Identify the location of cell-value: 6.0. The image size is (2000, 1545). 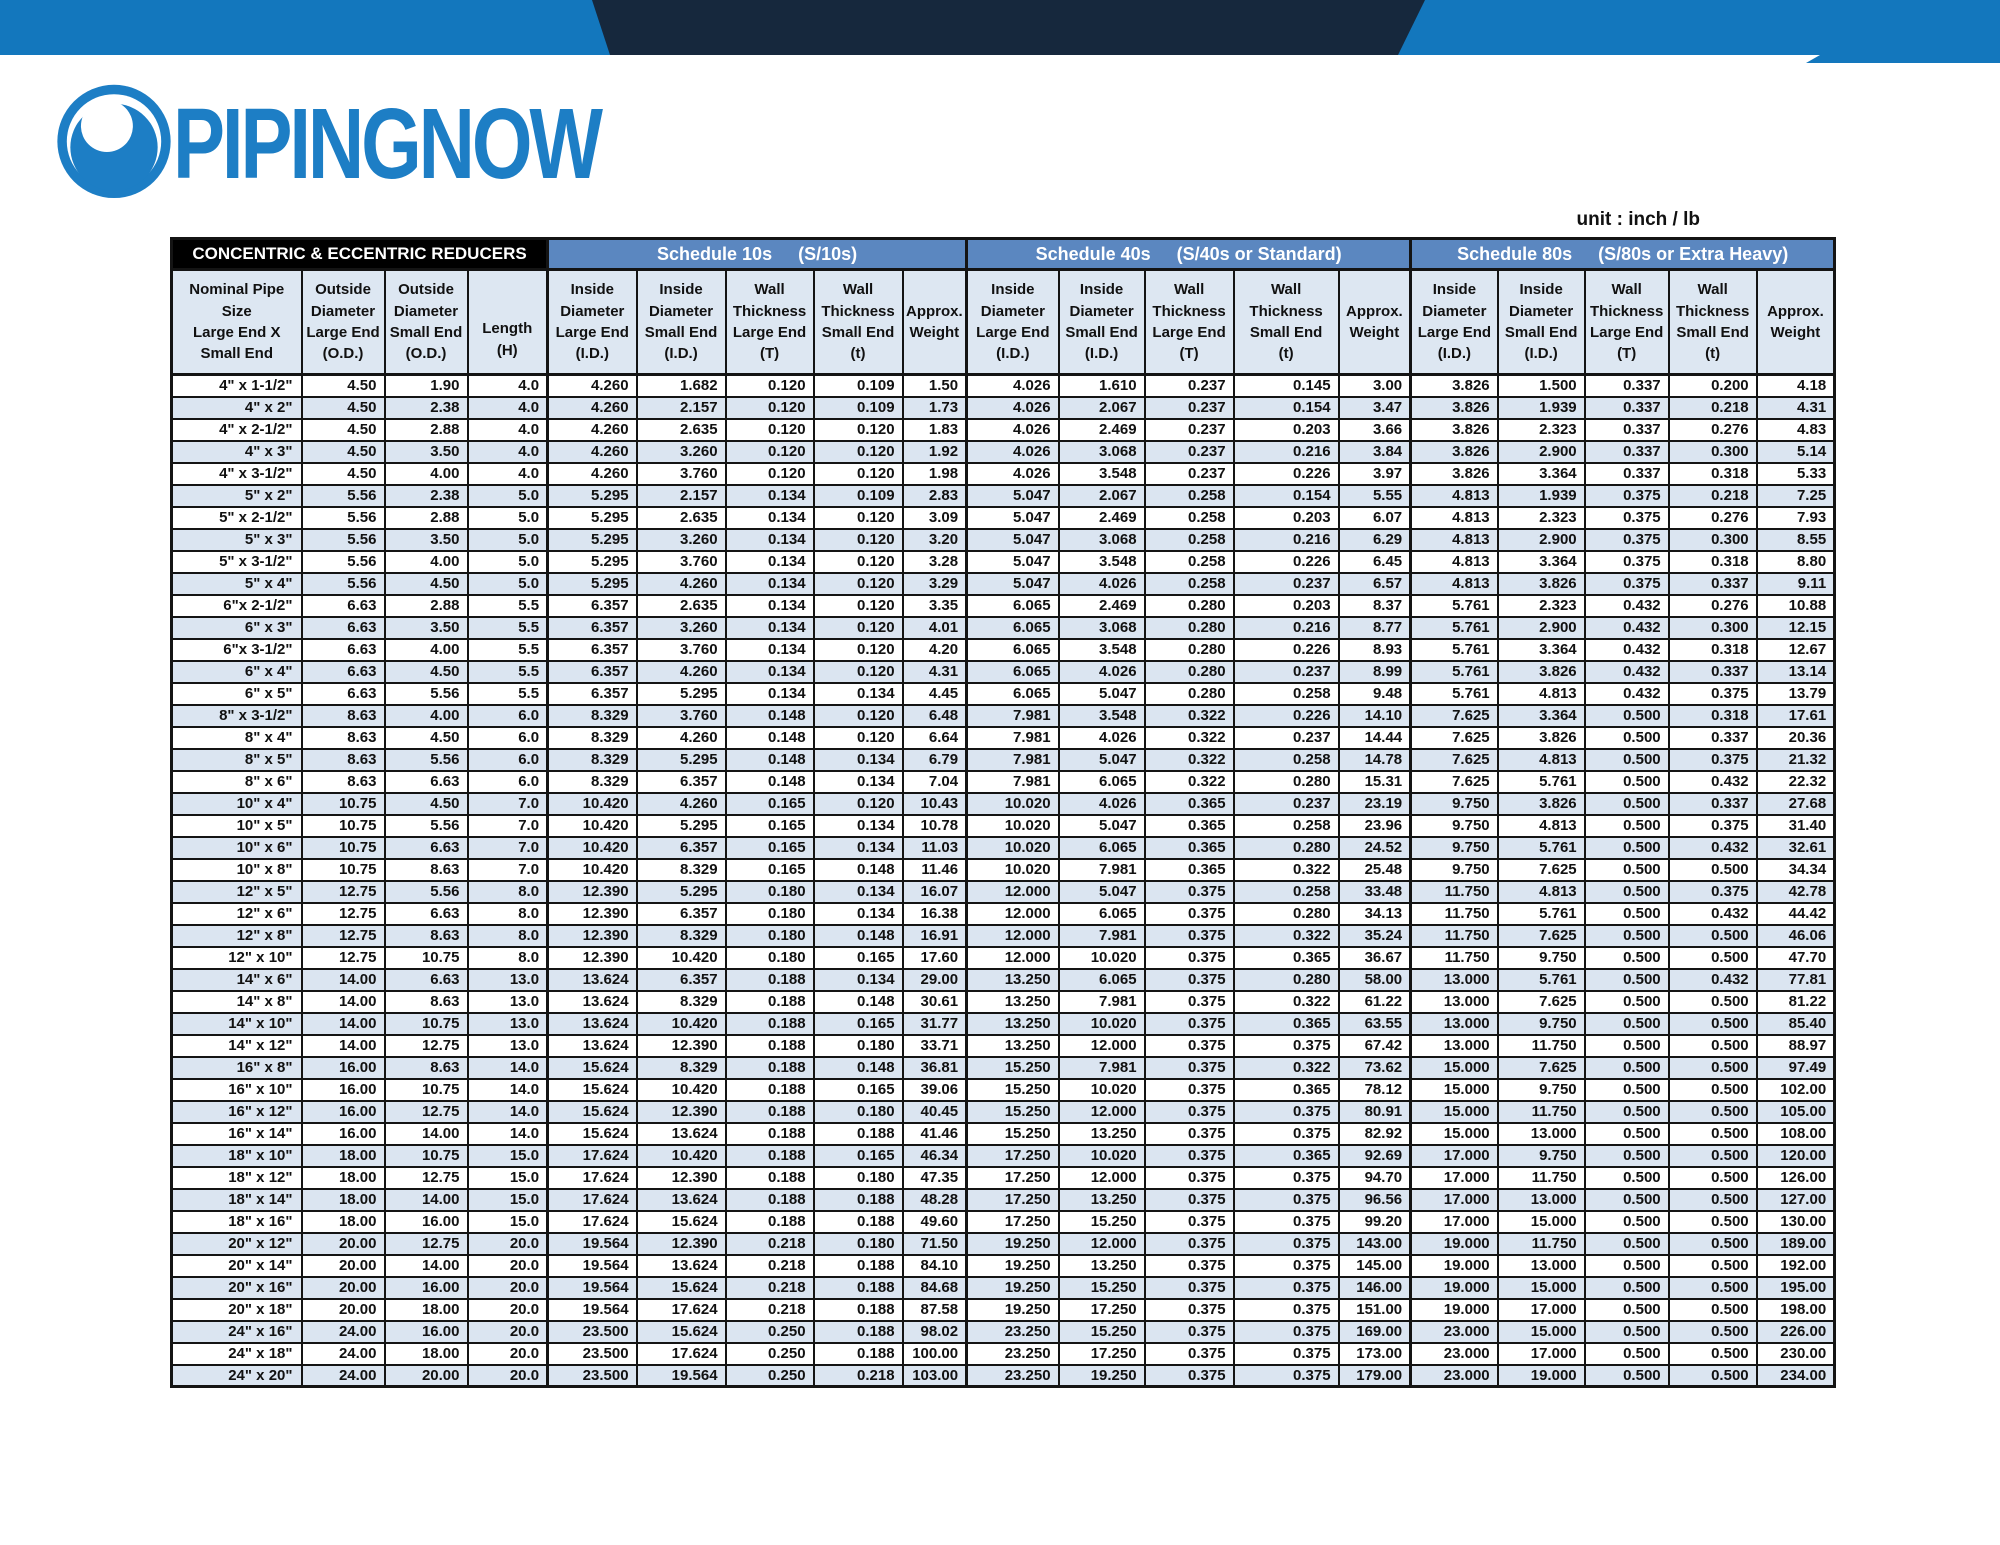
(507, 737).